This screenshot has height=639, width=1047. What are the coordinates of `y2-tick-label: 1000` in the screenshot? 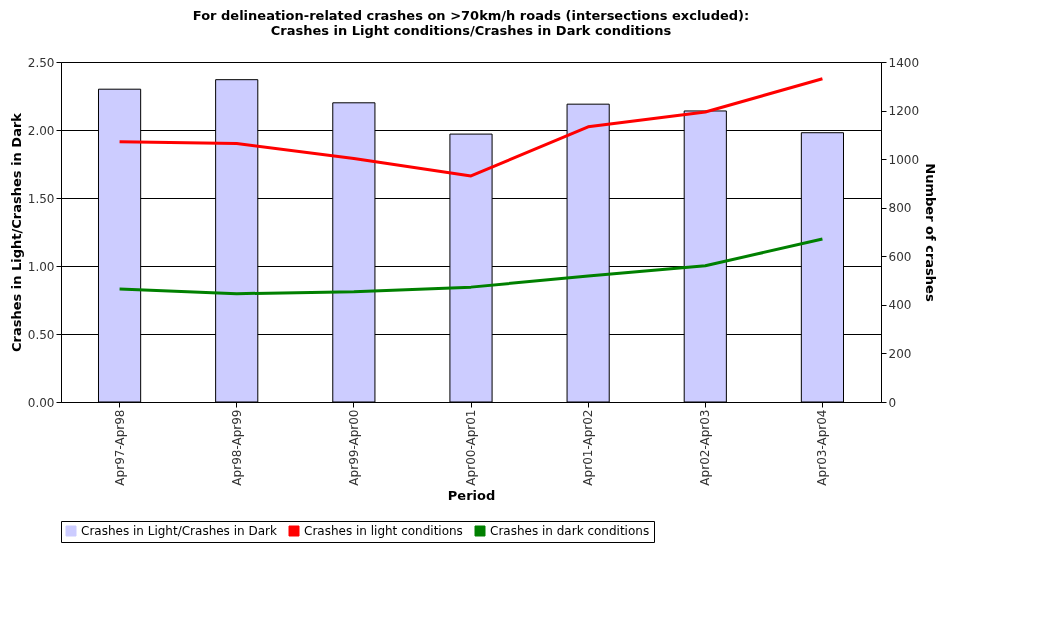 It's located at (904, 159).